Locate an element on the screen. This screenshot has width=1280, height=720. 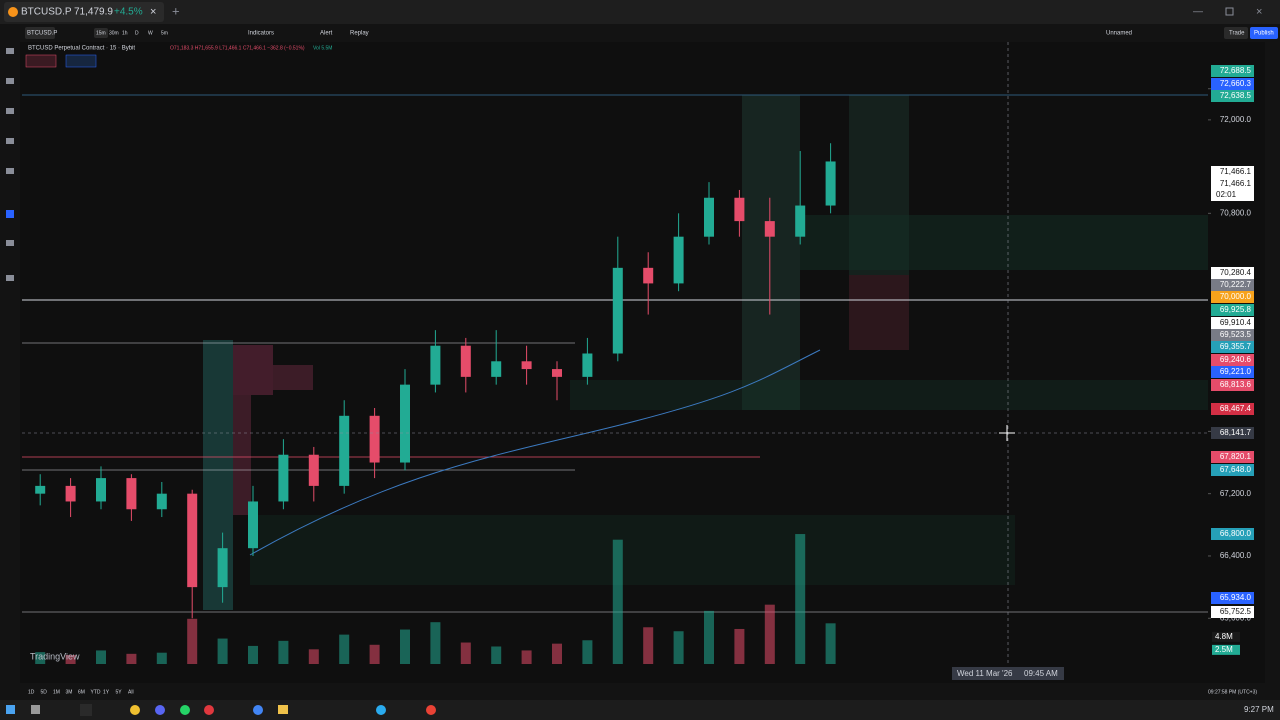
range-button: 5Y is located at coordinates (119, 692).